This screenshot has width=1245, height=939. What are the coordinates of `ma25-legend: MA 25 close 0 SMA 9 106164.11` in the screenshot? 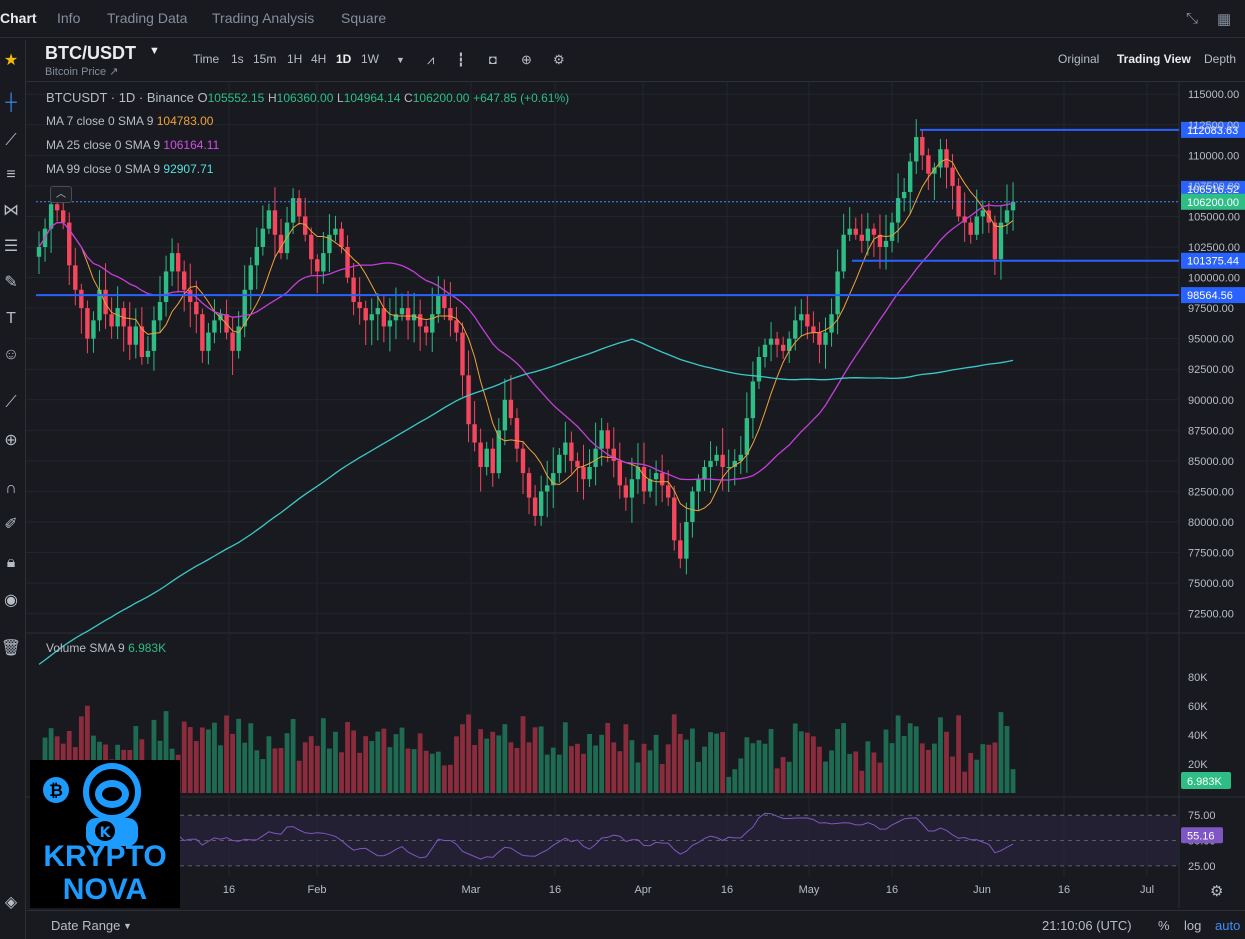 It's located at (132, 145).